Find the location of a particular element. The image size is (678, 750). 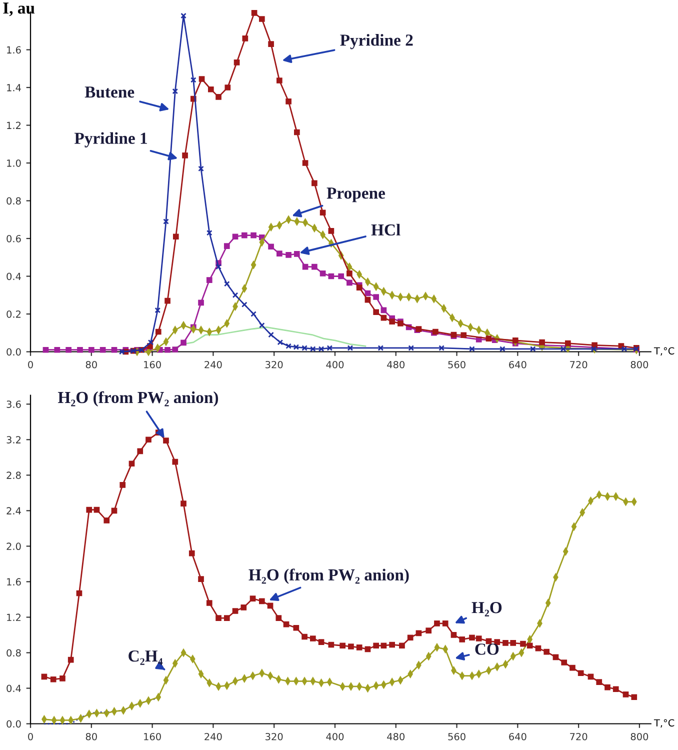

y-tick-label: 3.6 is located at coordinates (13, 404).